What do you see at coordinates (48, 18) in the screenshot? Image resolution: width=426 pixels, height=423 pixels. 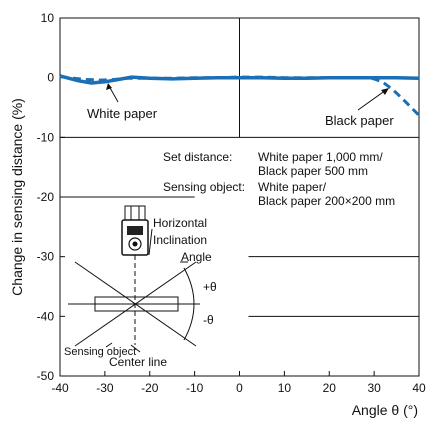 I see `y-tick-label: 10` at bounding box center [48, 18].